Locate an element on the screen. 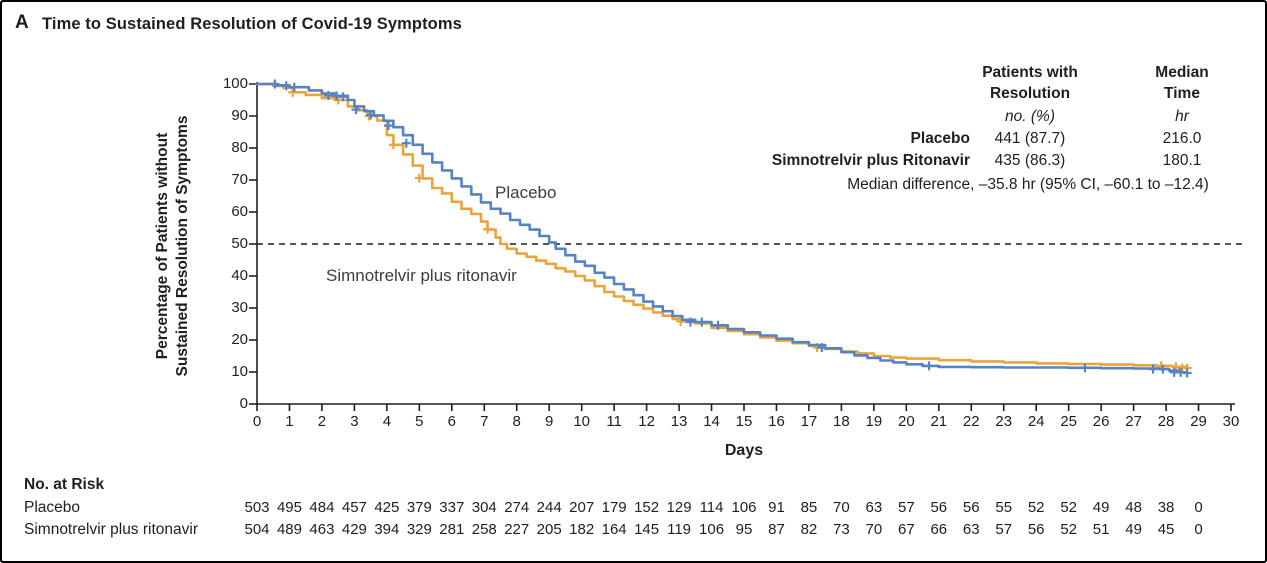 The height and width of the screenshot is (563, 1267). risk-value: 329 is located at coordinates (419, 529).